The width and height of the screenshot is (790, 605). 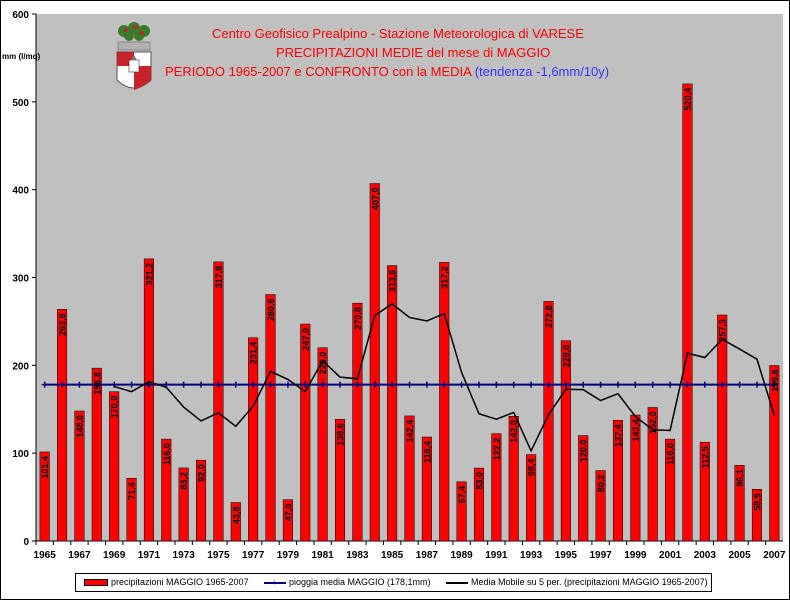 What do you see at coordinates (148, 400) in the screenshot?
I see `bar-1971` at bounding box center [148, 400].